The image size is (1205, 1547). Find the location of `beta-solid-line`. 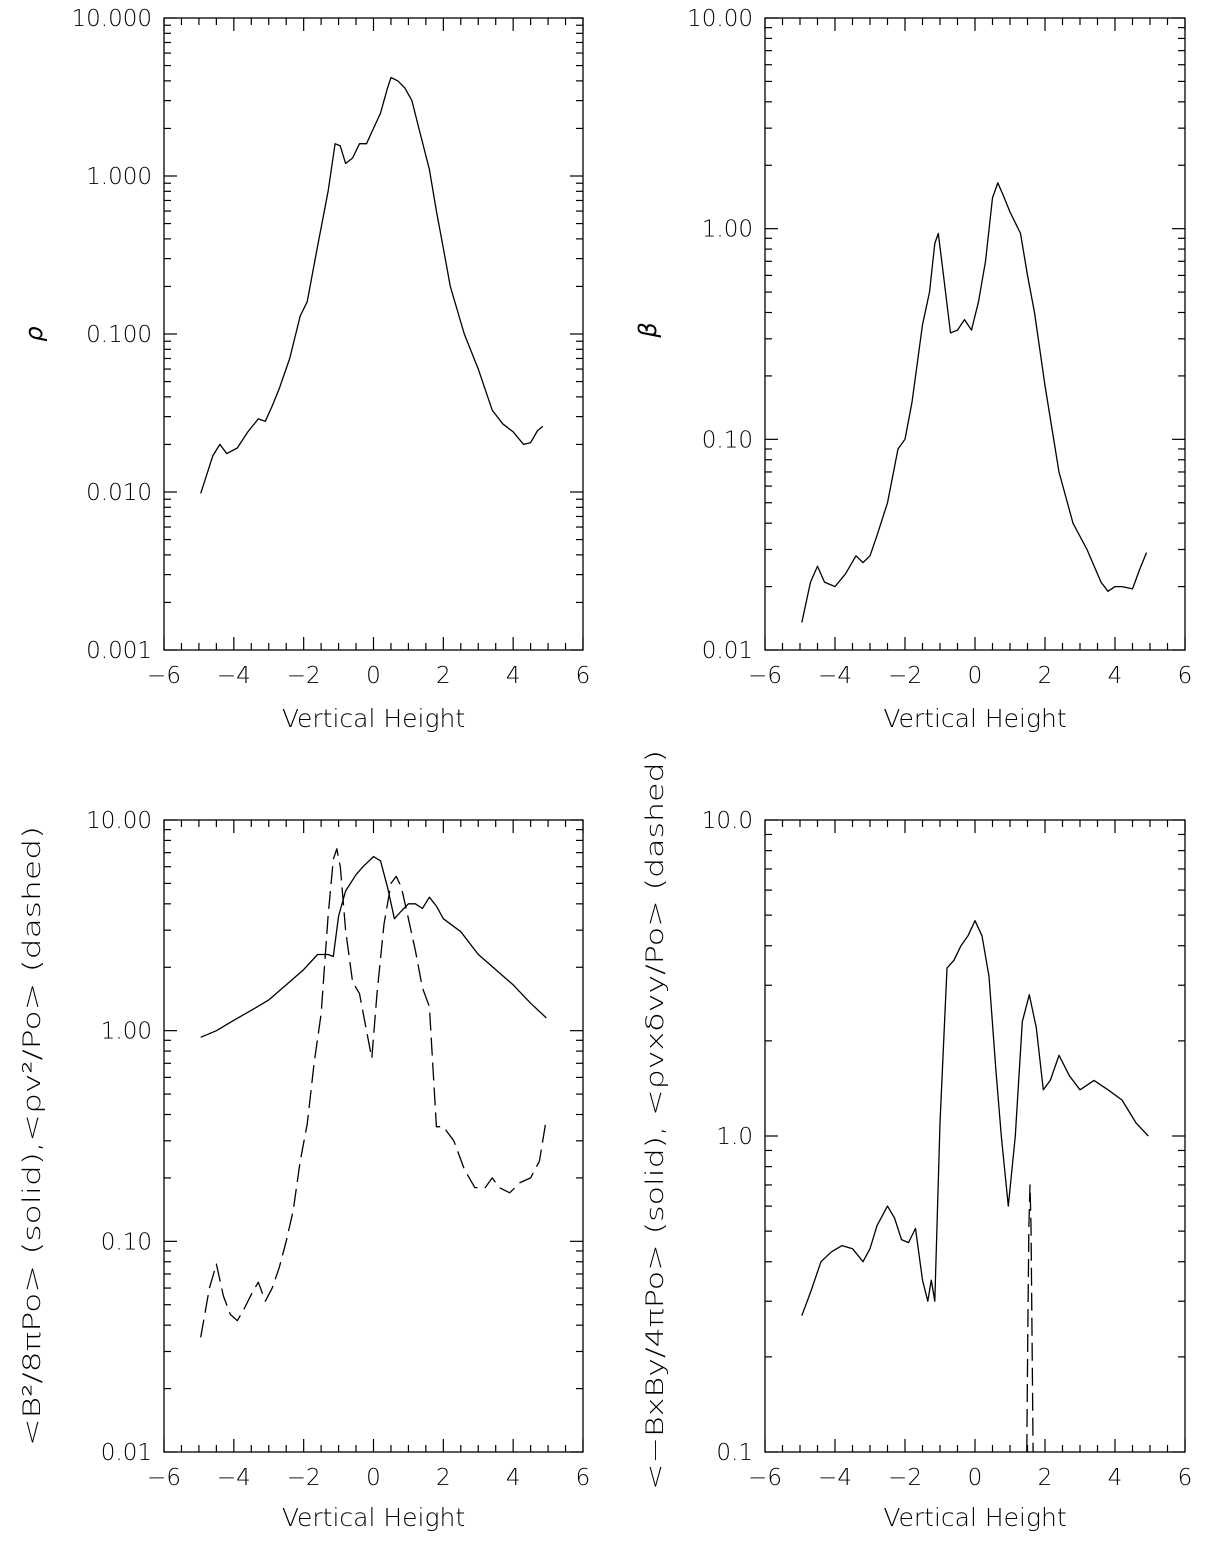

beta-solid-line is located at coordinates (974, 402).